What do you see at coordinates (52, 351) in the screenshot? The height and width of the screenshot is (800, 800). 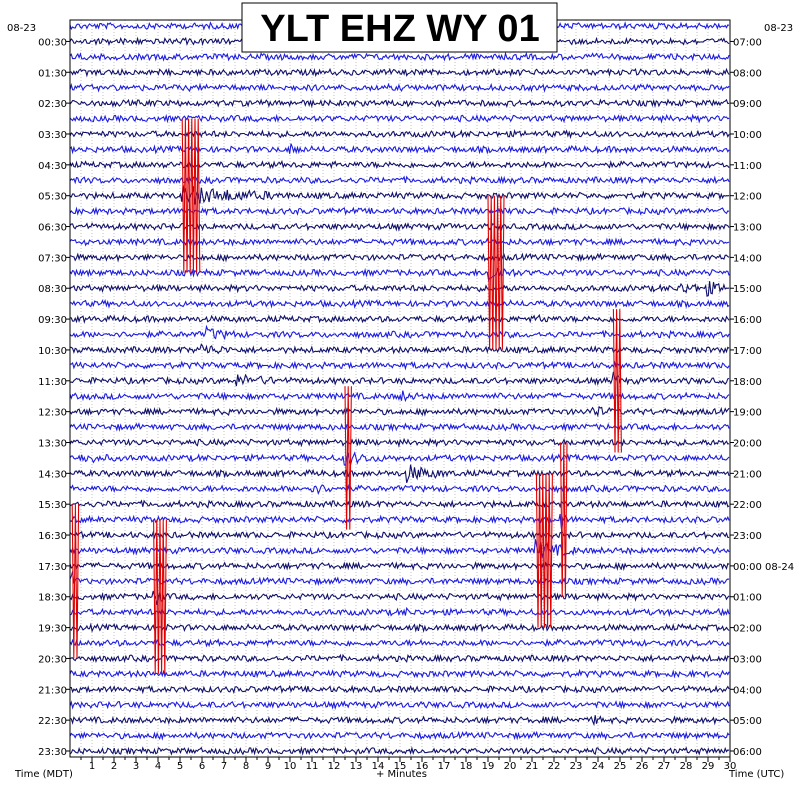 I see `left-tick-label: 10:30` at bounding box center [52, 351].